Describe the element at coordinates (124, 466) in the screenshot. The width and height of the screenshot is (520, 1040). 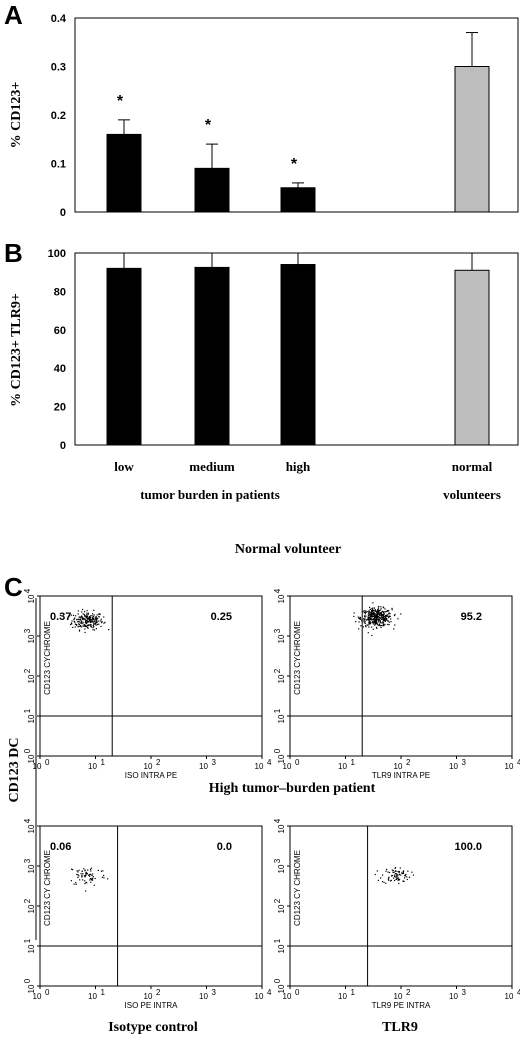
I see `x-label-low: low` at that location.